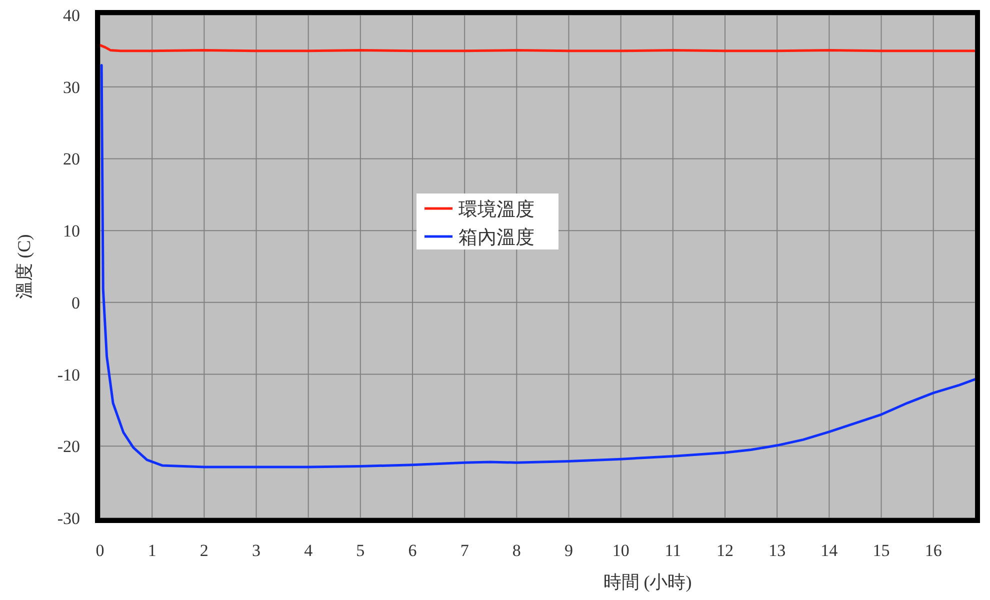 Image resolution: width=990 pixels, height=600 pixels. What do you see at coordinates (76, 302) in the screenshot?
I see `y-tick-label: 0` at bounding box center [76, 302].